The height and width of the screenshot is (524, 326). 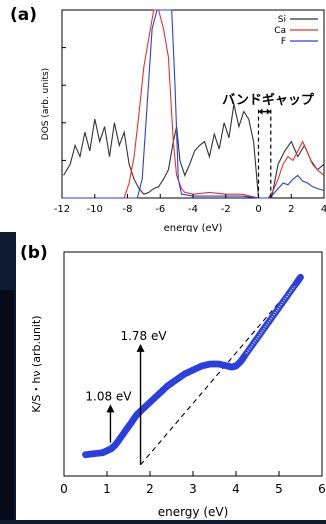 What do you see at coordinates (193, 228) in the screenshot?
I see `panel-a-x-axis-label: energy (eV)` at bounding box center [193, 228].